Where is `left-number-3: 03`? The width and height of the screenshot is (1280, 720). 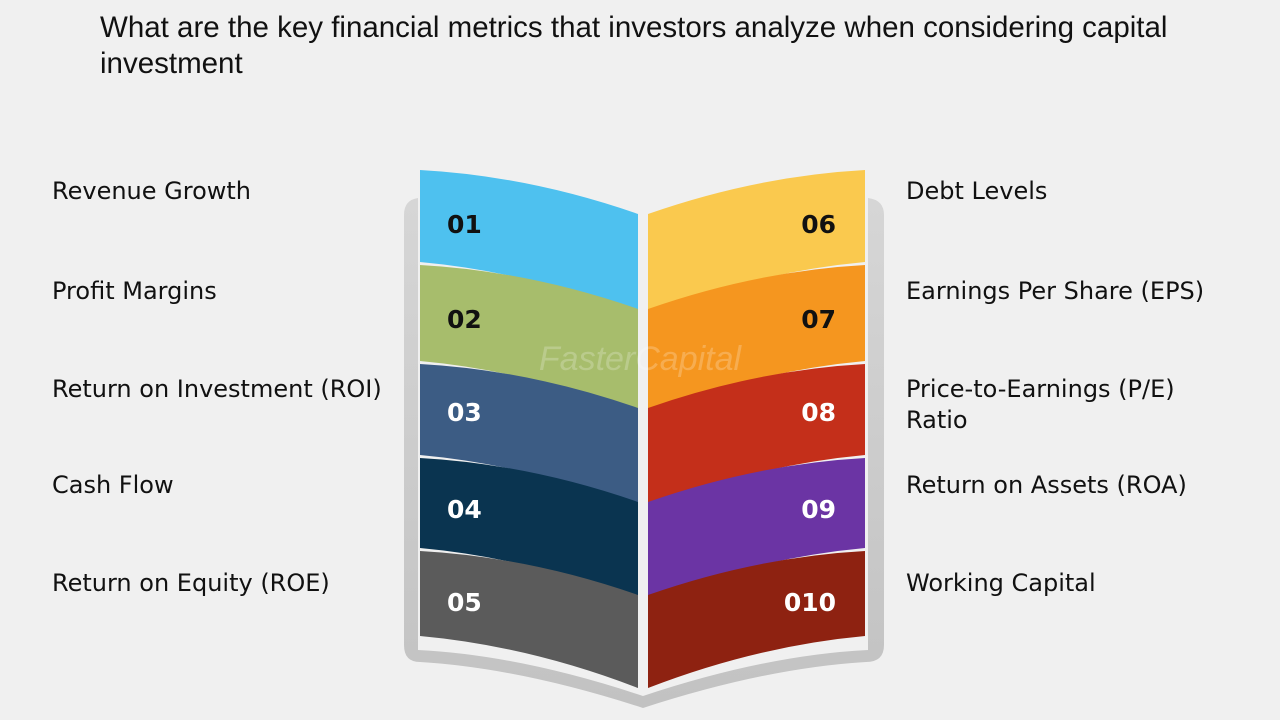 left-number-3: 03 is located at coordinates (464, 412).